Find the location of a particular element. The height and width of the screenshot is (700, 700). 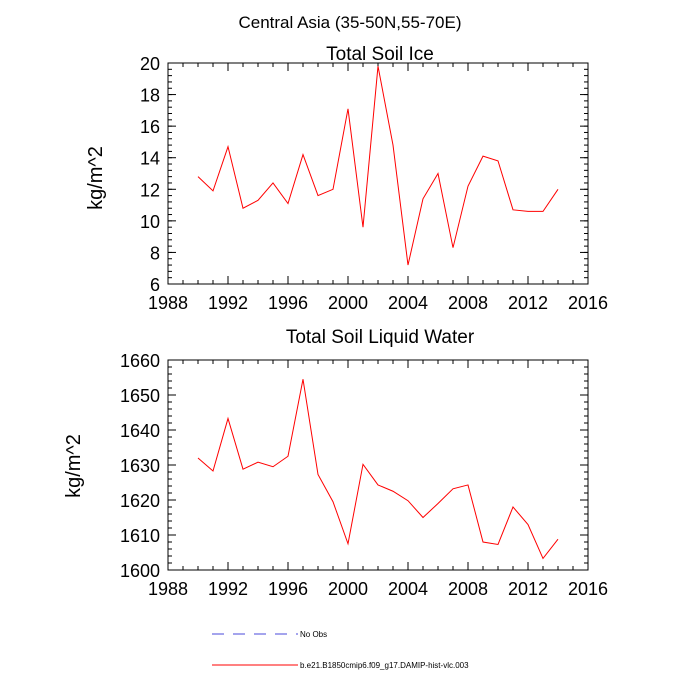

y-tick-label: 20 is located at coordinates (150, 64).